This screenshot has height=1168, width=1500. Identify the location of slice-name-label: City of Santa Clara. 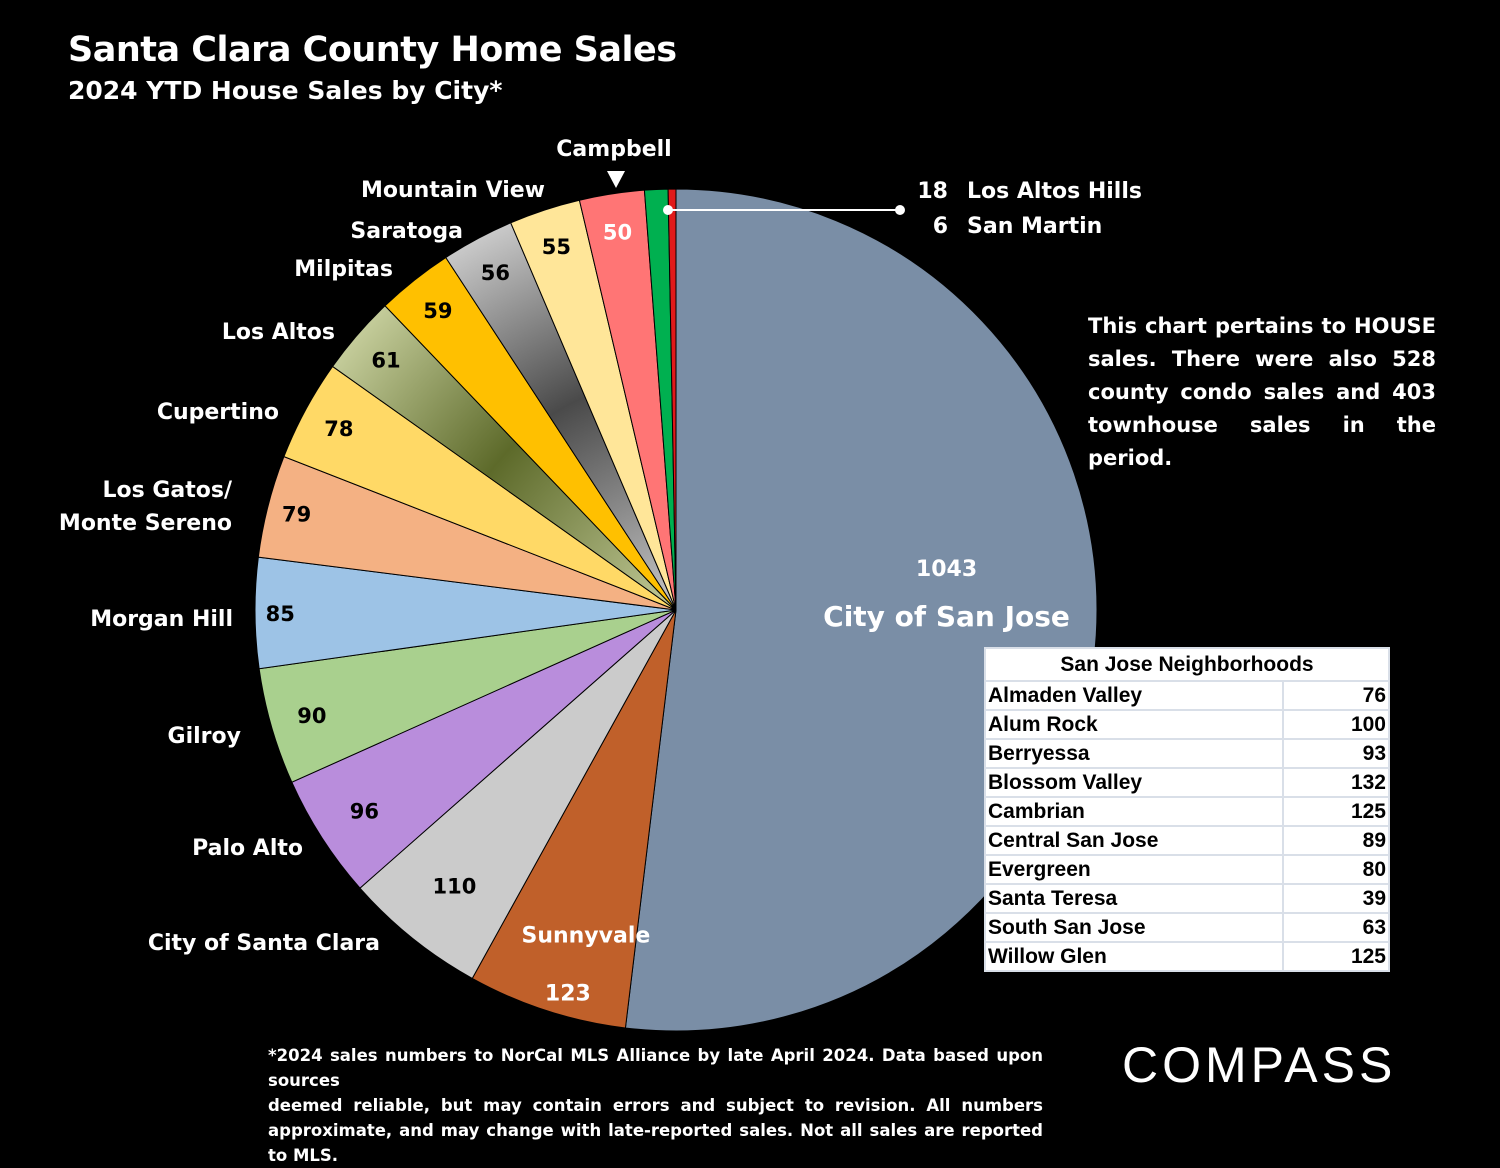
(264, 943).